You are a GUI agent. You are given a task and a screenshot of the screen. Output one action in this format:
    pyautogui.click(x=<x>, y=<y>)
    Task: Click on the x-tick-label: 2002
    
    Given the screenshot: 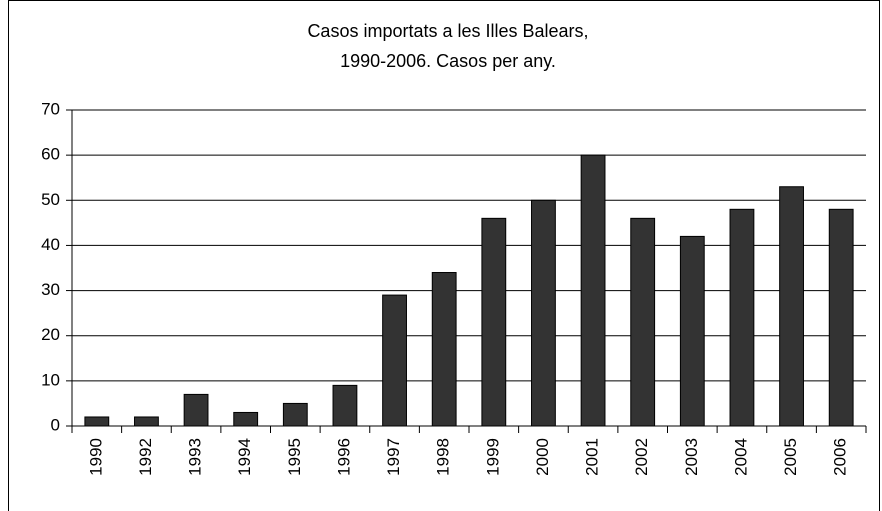 What is the action you would take?
    pyautogui.click(x=641, y=457)
    